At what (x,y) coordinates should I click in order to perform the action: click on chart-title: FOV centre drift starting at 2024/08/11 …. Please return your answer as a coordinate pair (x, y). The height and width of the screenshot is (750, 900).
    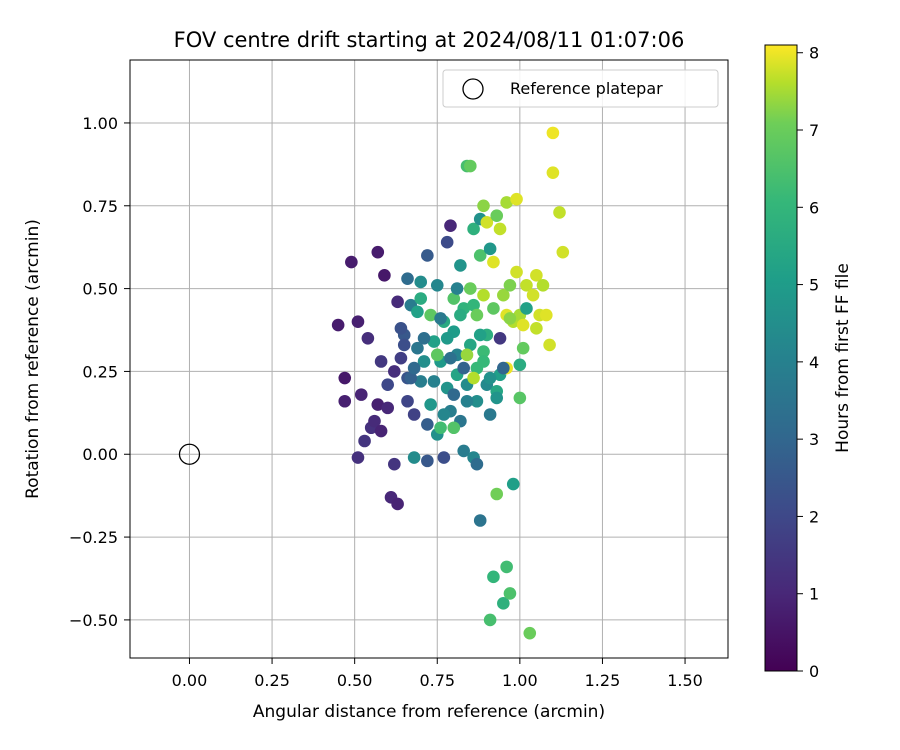
    Looking at the image, I should click on (429, 40).